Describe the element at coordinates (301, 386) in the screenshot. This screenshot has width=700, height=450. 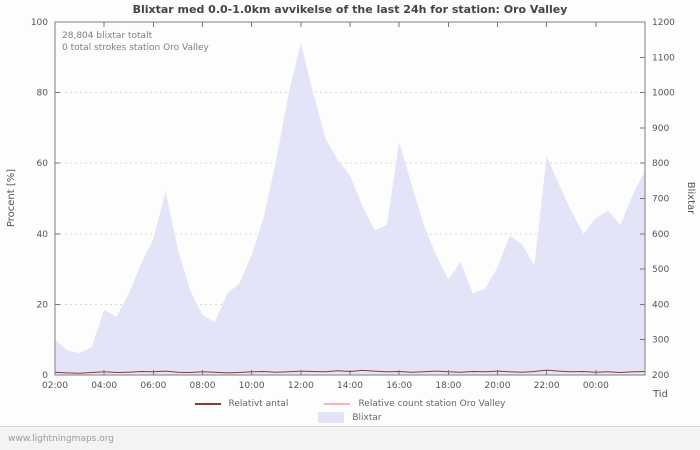
I see `svg-text: 12:00` at that location.